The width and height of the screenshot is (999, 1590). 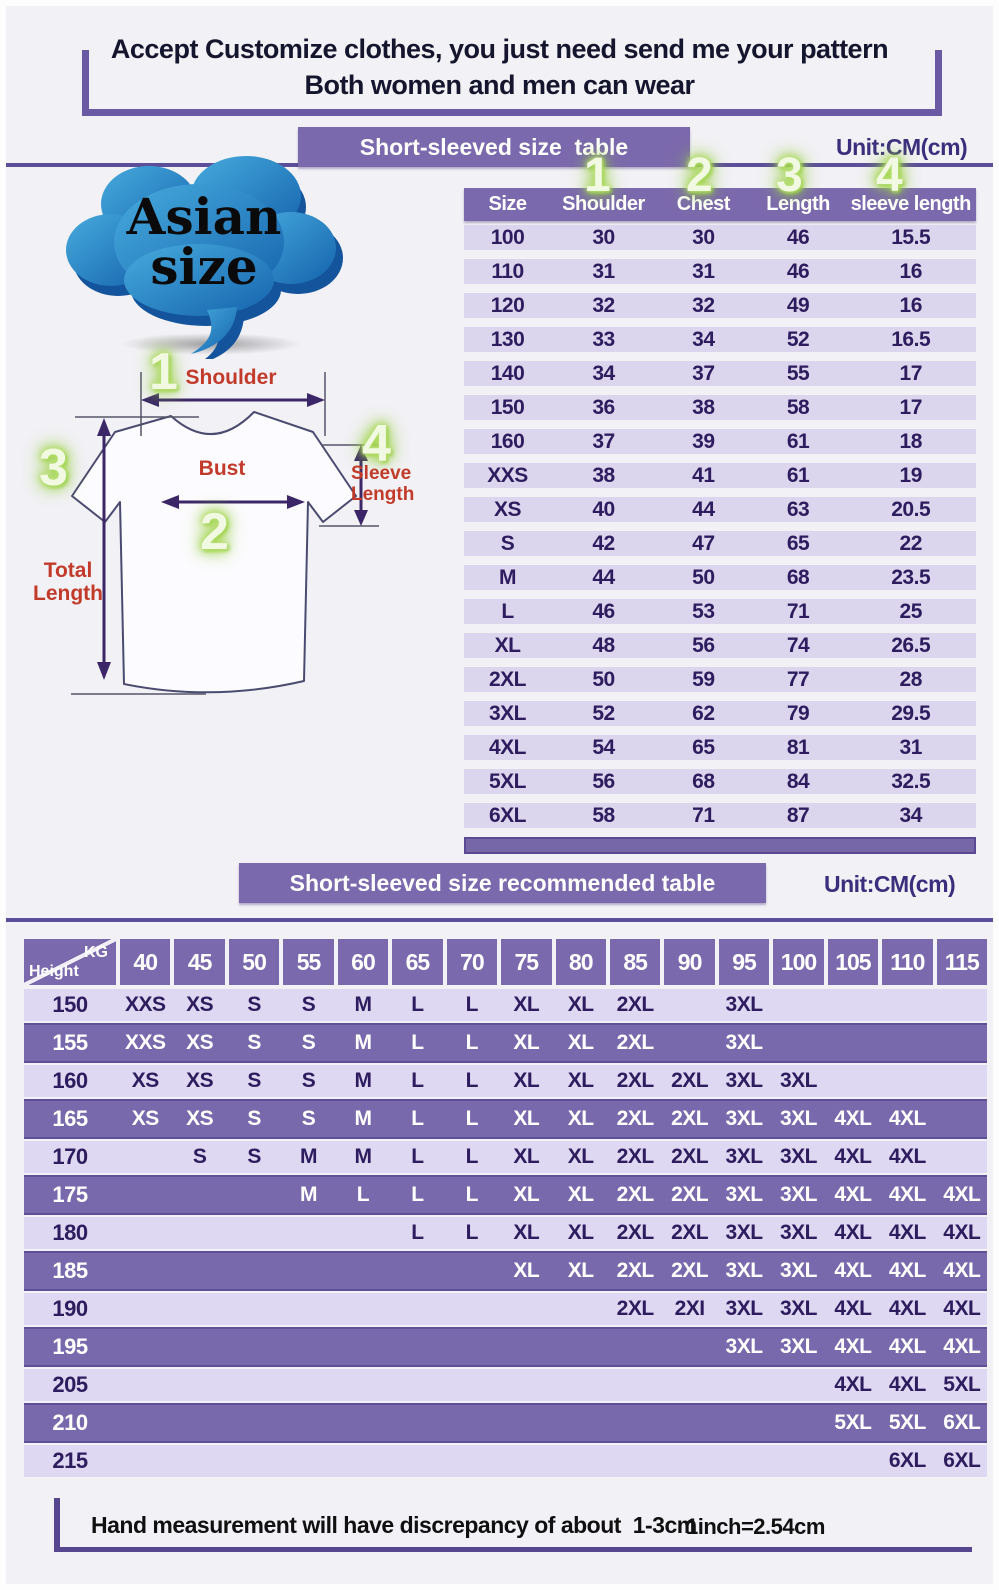 I want to click on size-table-cell: 59, so click(x=703, y=679).